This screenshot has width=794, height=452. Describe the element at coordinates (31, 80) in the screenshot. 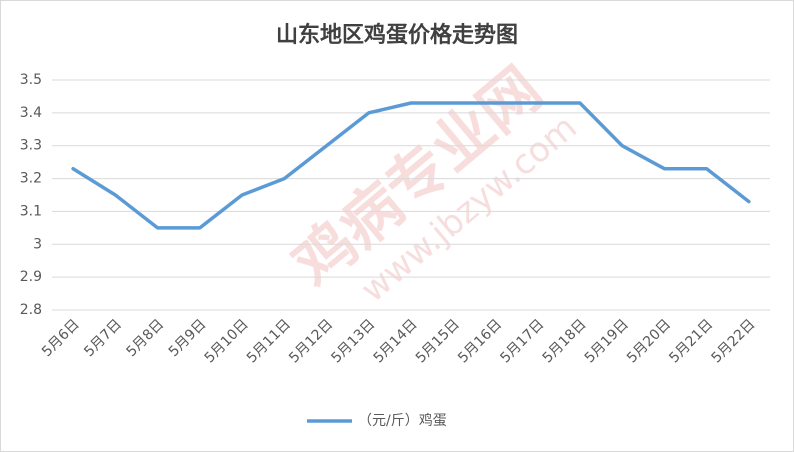

I see `y-tick-label: 3.5` at that location.